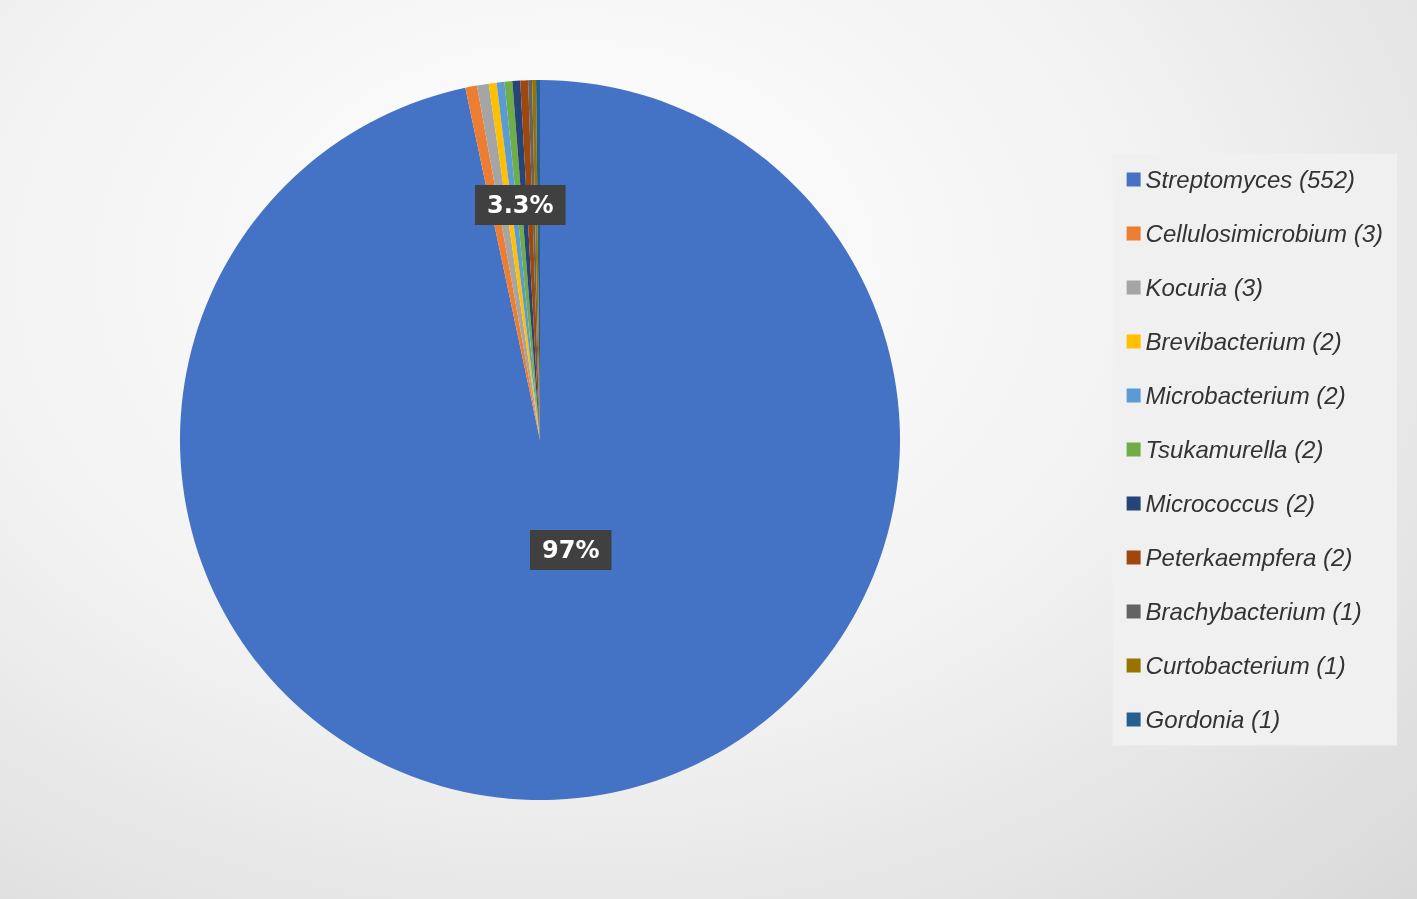  Describe the element at coordinates (571, 550) in the screenshot. I see `text: 97%` at that location.